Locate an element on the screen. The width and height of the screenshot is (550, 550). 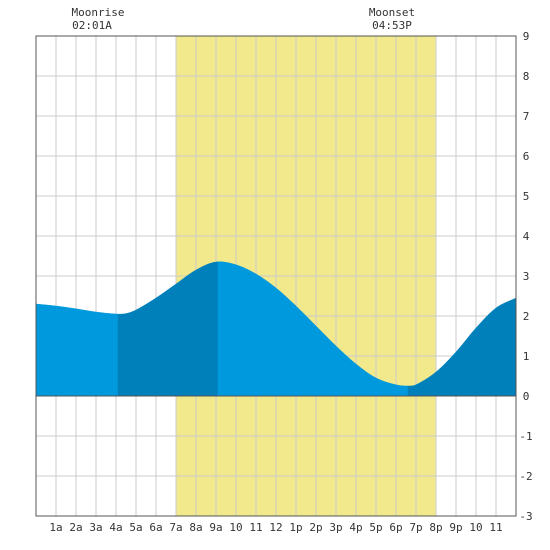
moonrise-time: 02:01A is located at coordinates (92, 25).